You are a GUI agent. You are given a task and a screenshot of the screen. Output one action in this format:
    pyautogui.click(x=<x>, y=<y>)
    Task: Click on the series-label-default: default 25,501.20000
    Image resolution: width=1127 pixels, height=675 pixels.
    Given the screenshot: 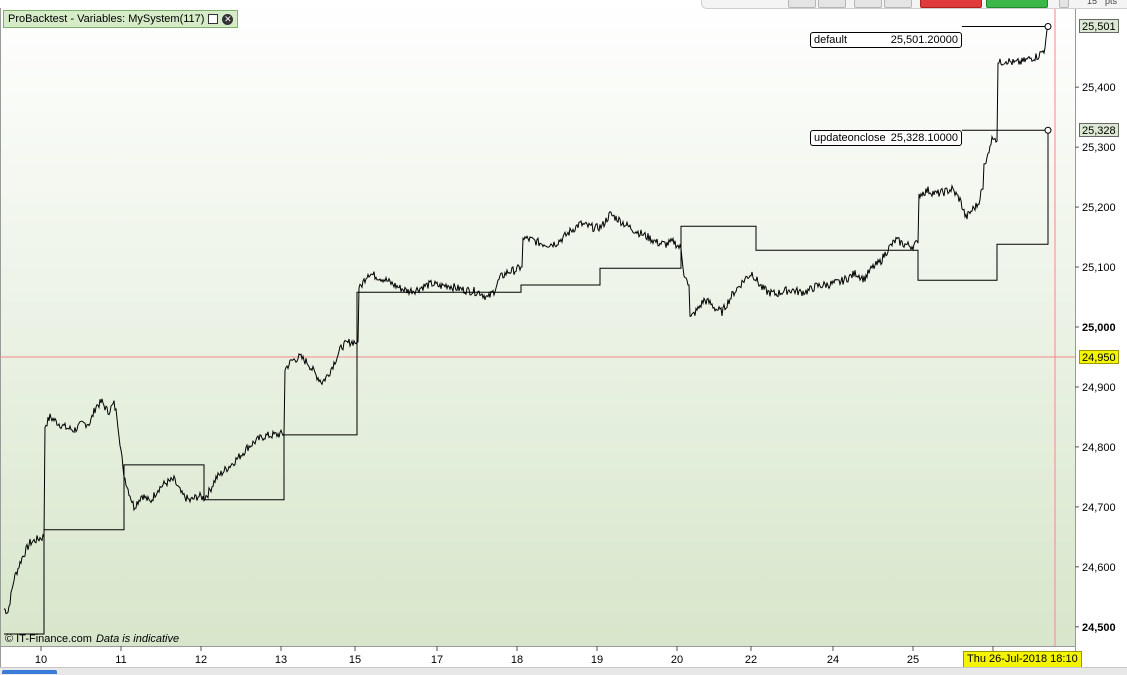 What is the action you would take?
    pyautogui.click(x=886, y=40)
    